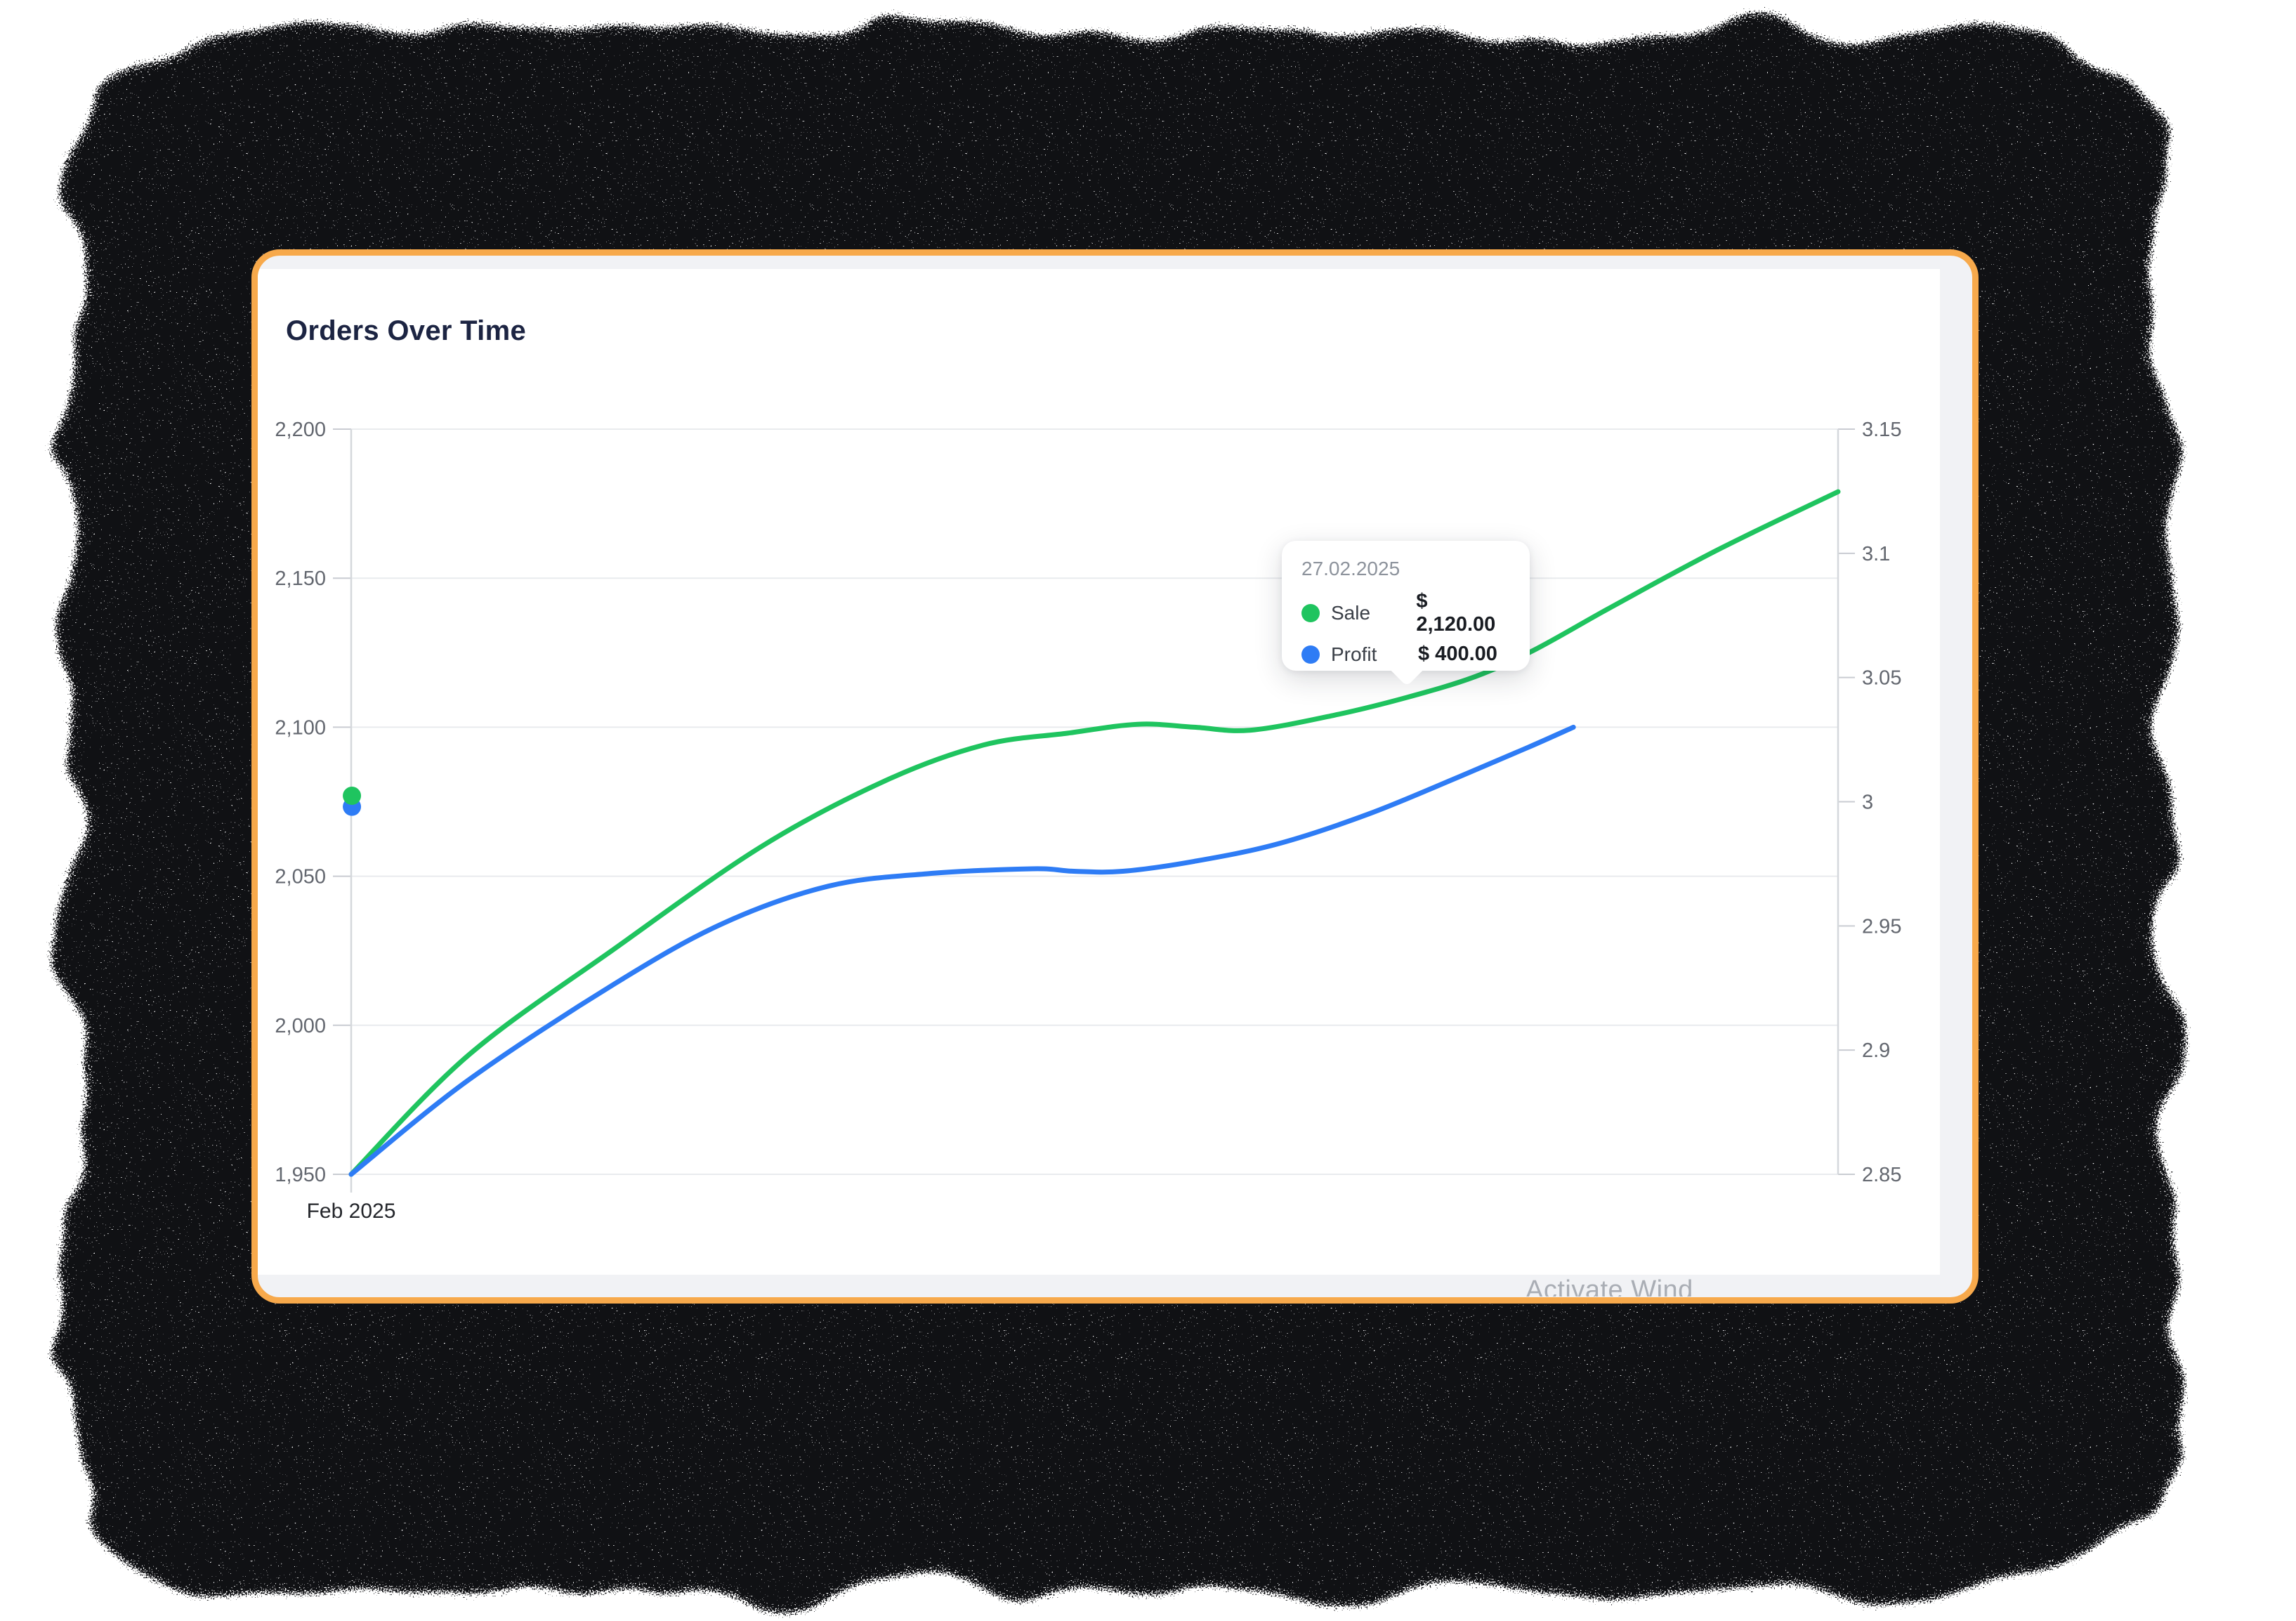 Image resolution: width=2296 pixels, height=1621 pixels. I want to click on page-title: Orders Over Time, so click(406, 330).